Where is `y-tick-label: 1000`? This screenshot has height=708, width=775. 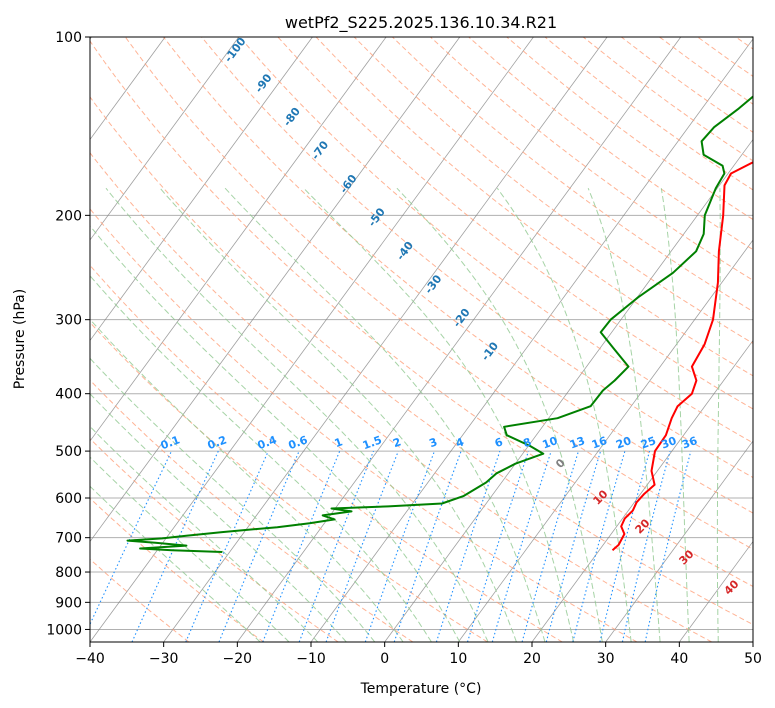
y-tick-label: 1000 is located at coordinates (64, 630).